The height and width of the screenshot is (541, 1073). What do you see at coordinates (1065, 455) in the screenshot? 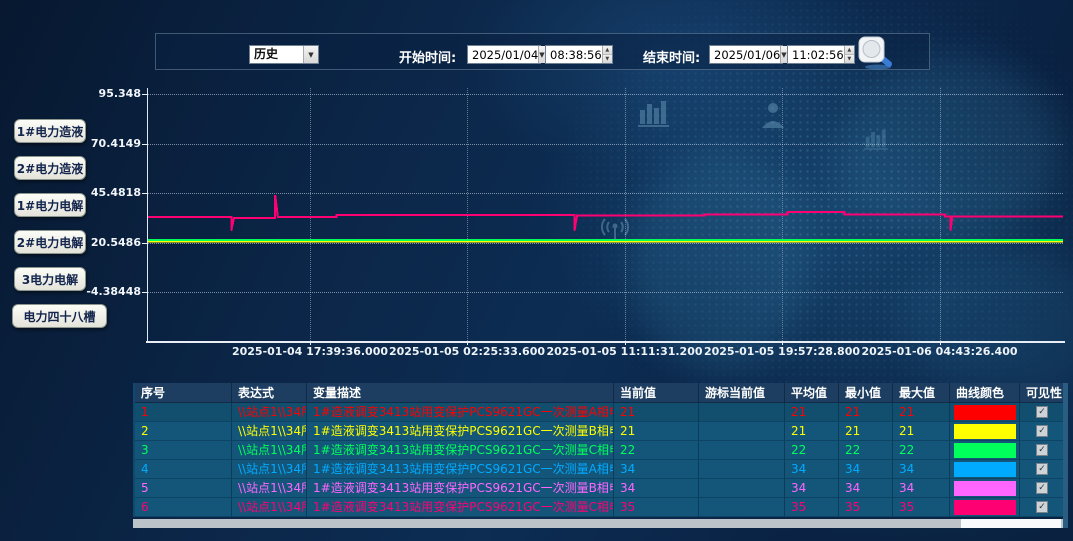
I see `vertical-scrollbar` at bounding box center [1065, 455].